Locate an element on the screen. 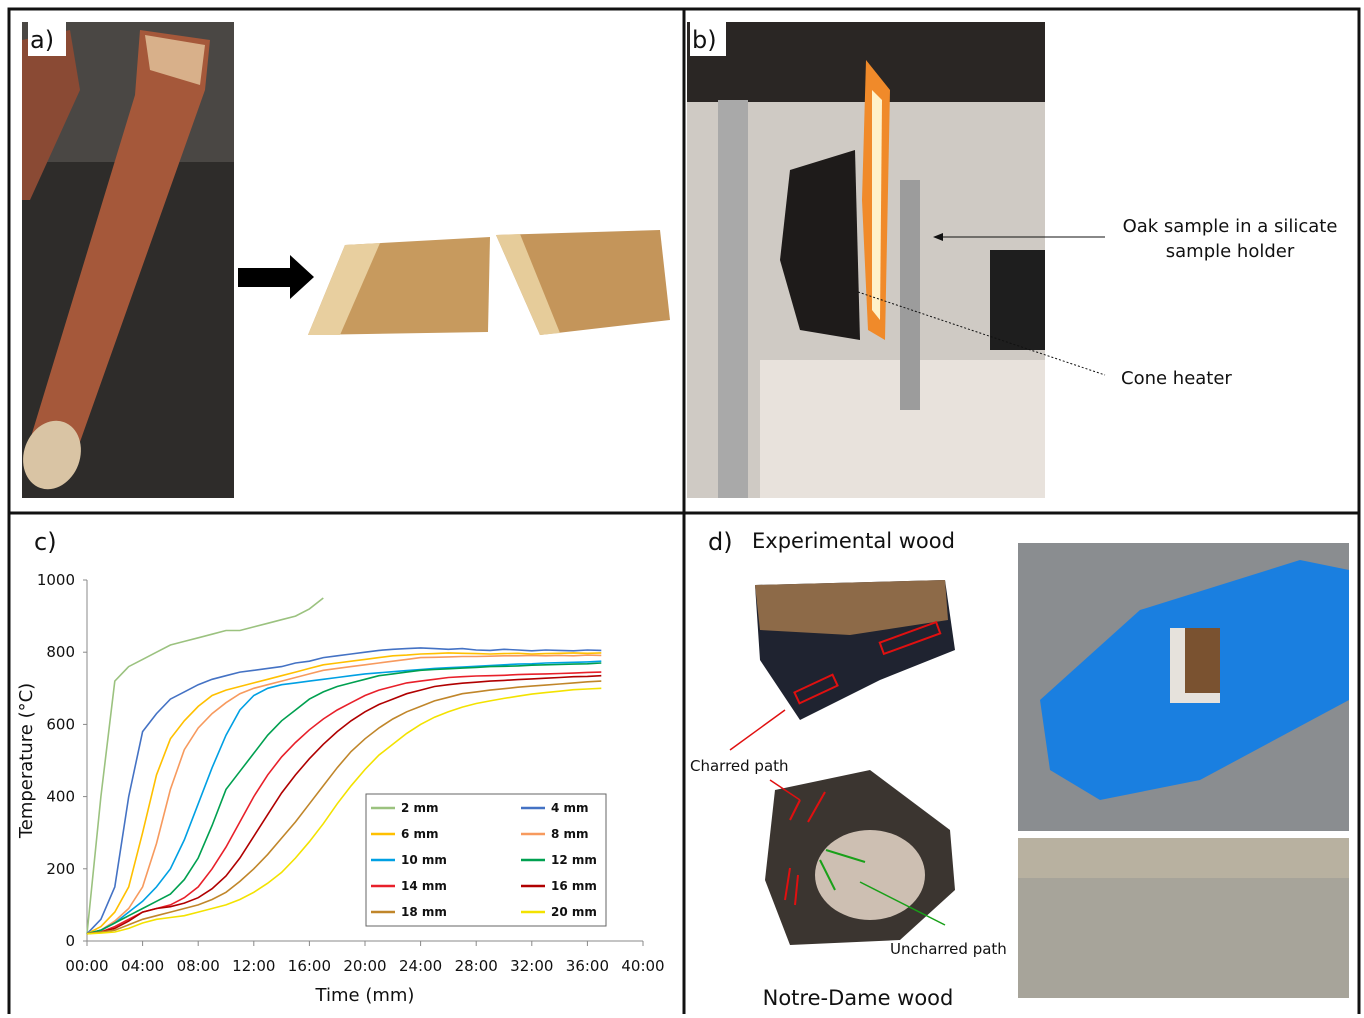 This screenshot has width=1364, height=1018. annotation: Experimental wood is located at coordinates (853, 541).